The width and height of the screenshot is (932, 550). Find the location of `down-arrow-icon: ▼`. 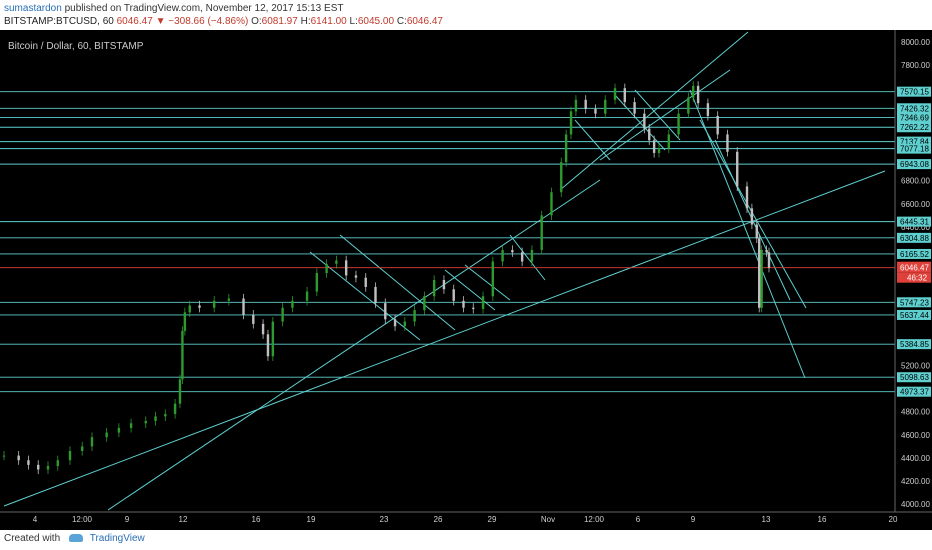

down-arrow-icon: ▼ is located at coordinates (160, 21).